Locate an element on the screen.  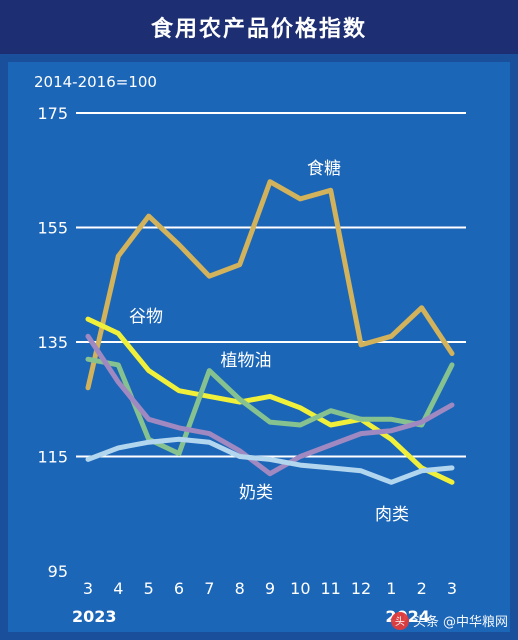
x-tick-label: 5 is located at coordinates (149, 588).